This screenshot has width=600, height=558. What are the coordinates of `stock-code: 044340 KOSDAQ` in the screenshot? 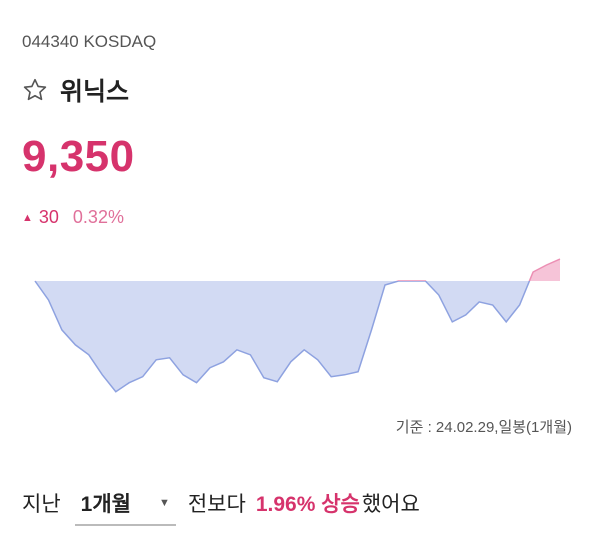 It's located at (89, 41).